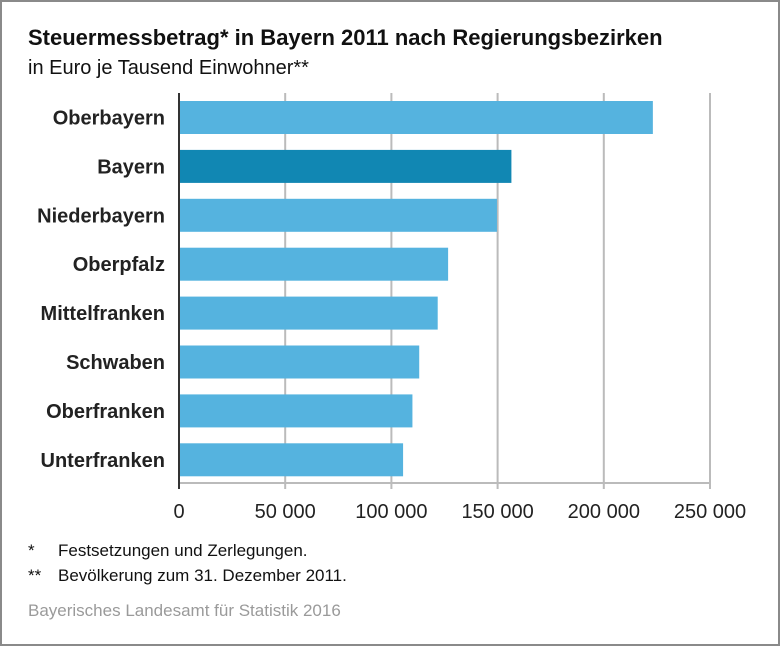  I want to click on footnote-mark-2: **, so click(35, 575).